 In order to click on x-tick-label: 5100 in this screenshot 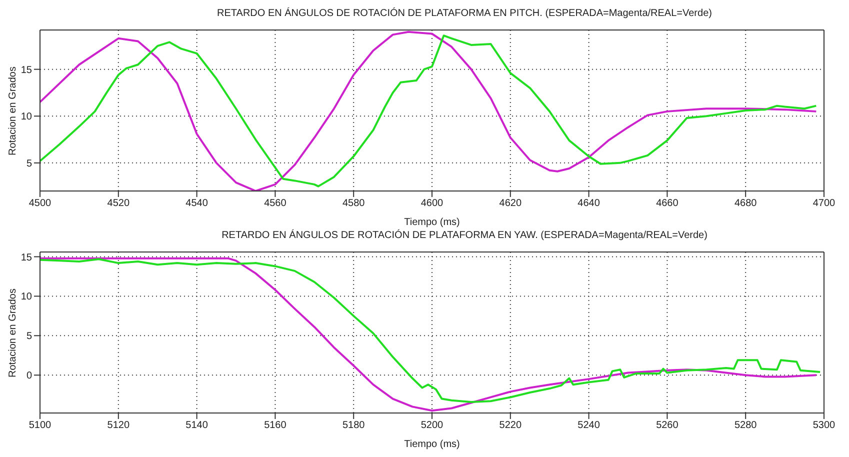, I will do `click(40, 426)`.